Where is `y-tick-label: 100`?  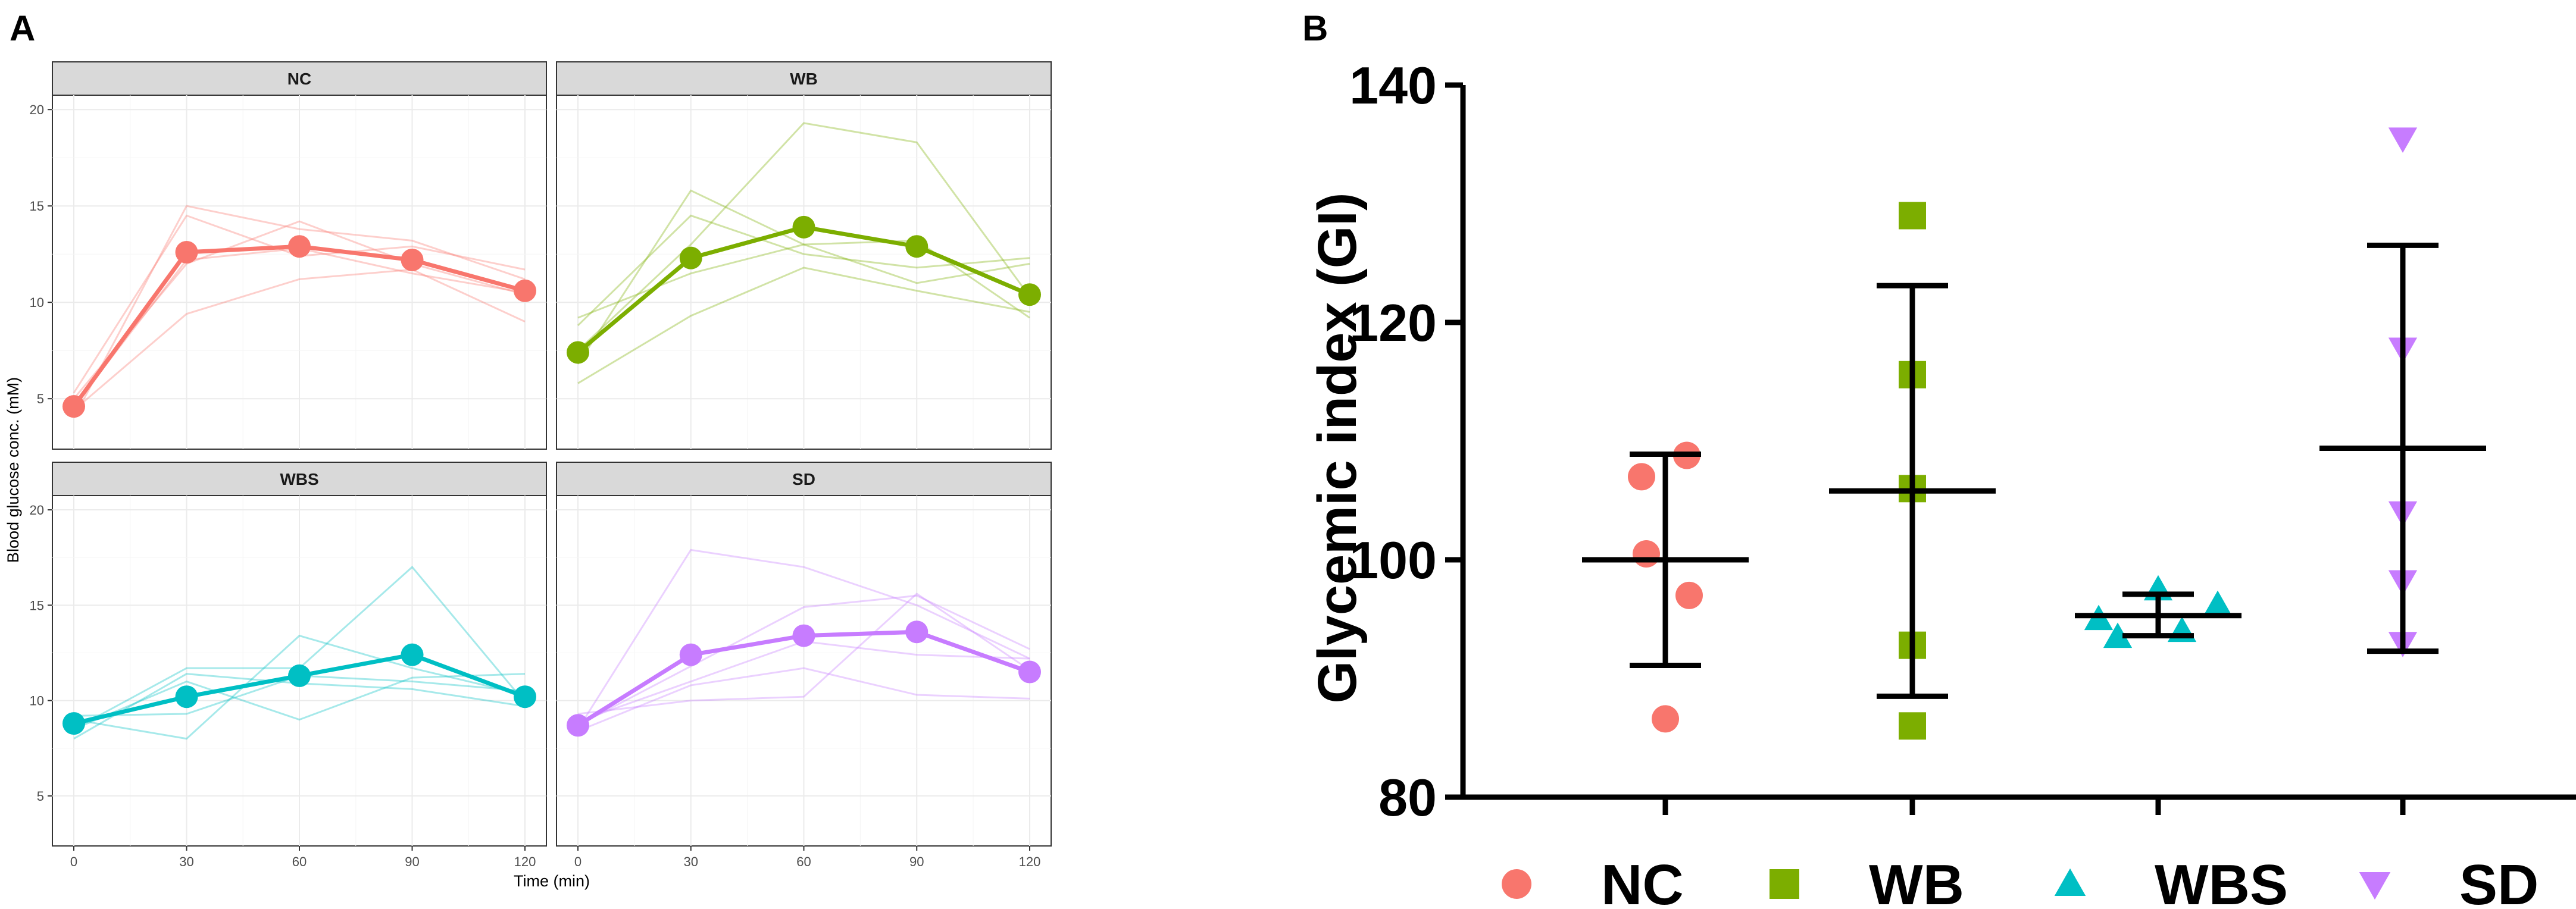
y-tick-label: 100 is located at coordinates (1393, 560).